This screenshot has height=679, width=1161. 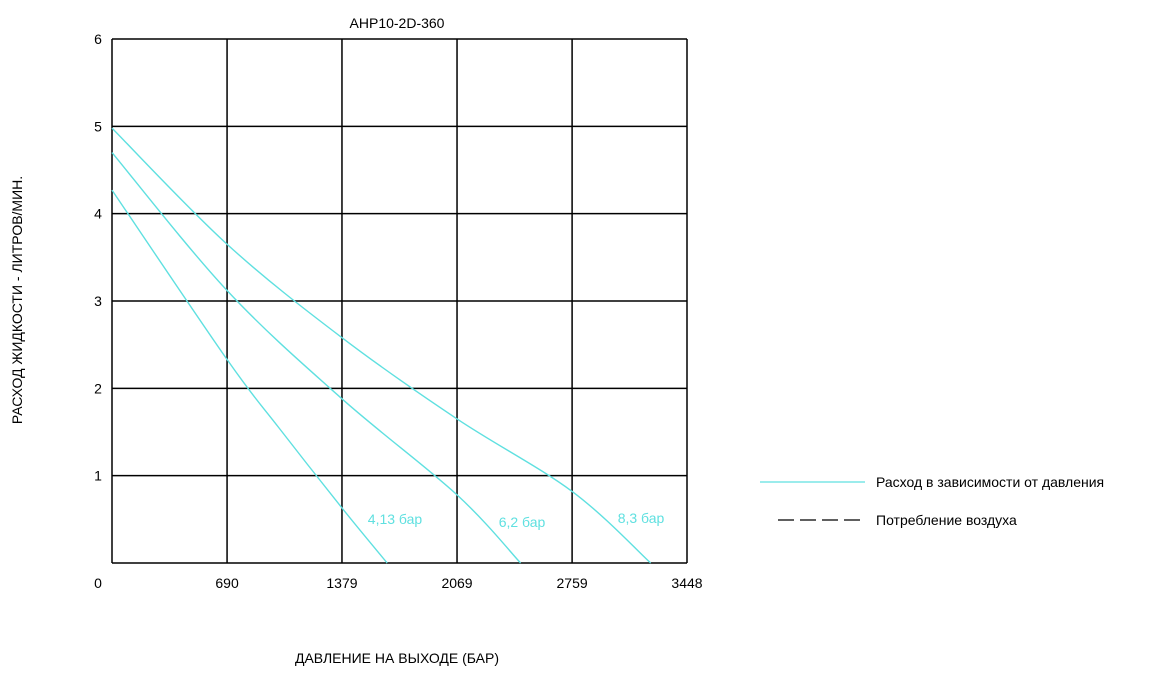 I want to click on legend-item-flow: Расход в зависимости от давления, so click(x=990, y=482).